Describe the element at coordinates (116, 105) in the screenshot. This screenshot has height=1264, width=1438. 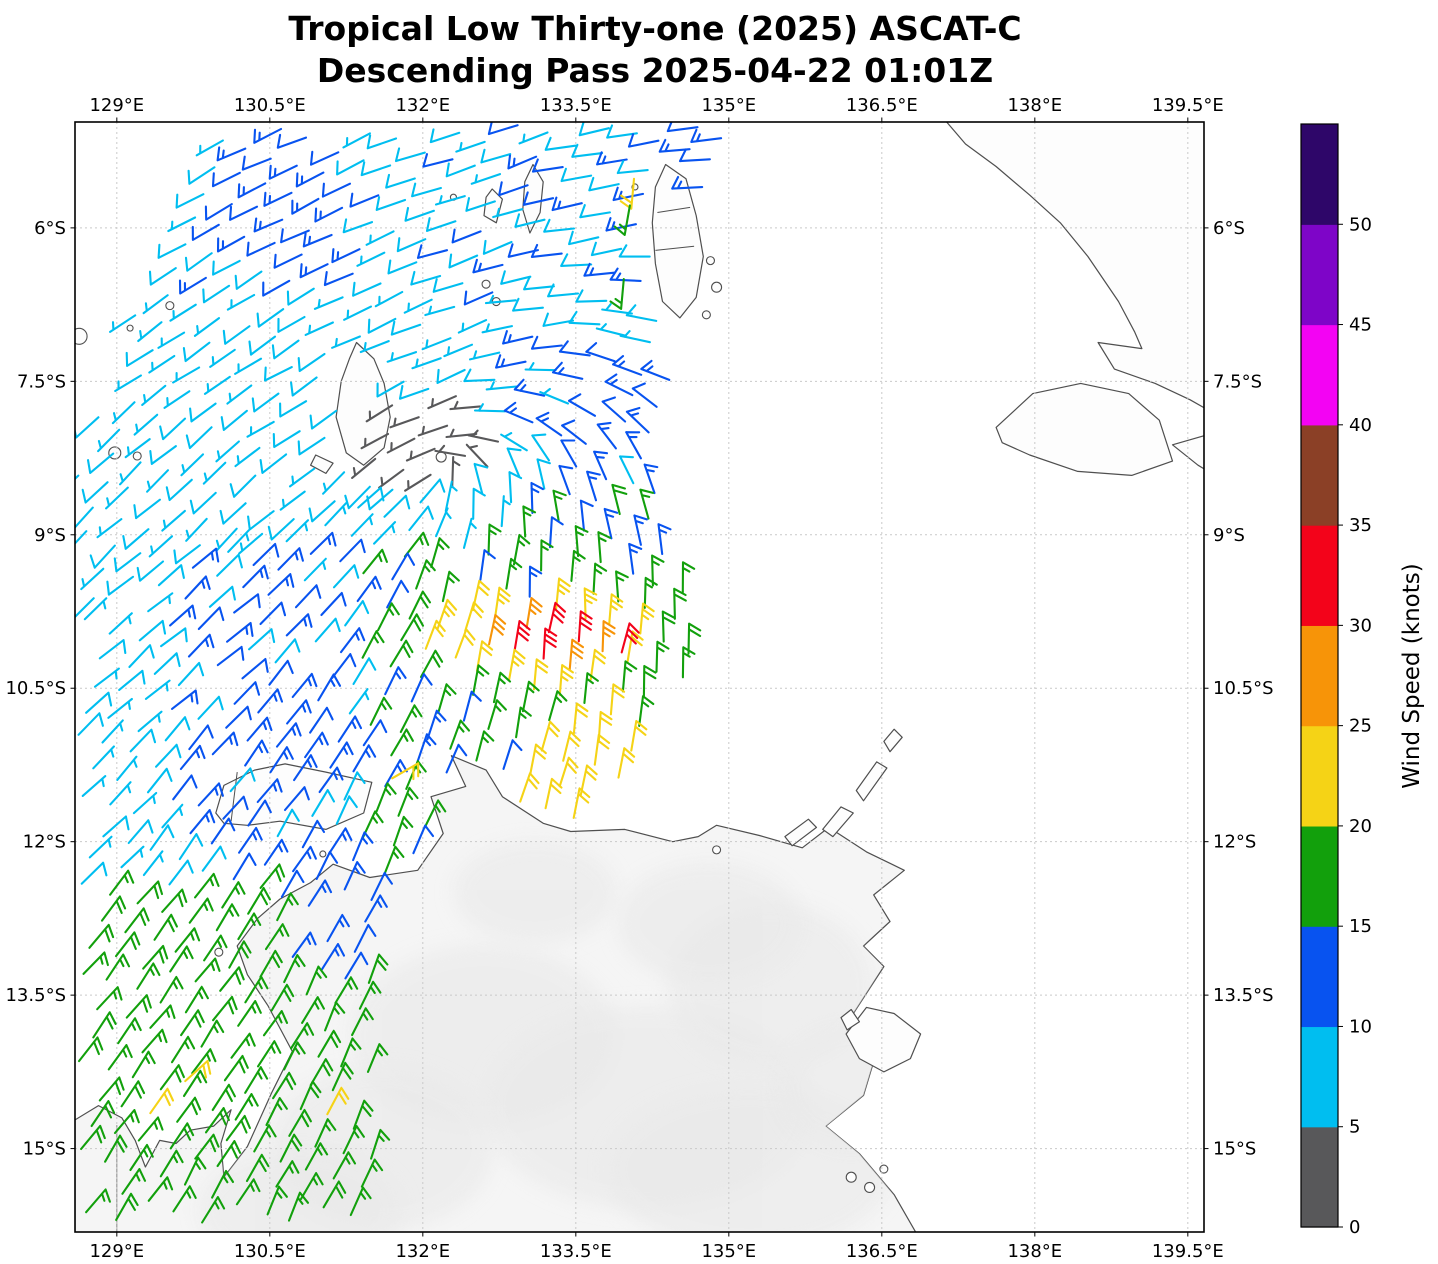
I see `x-tick-label-top: 129°E` at that location.